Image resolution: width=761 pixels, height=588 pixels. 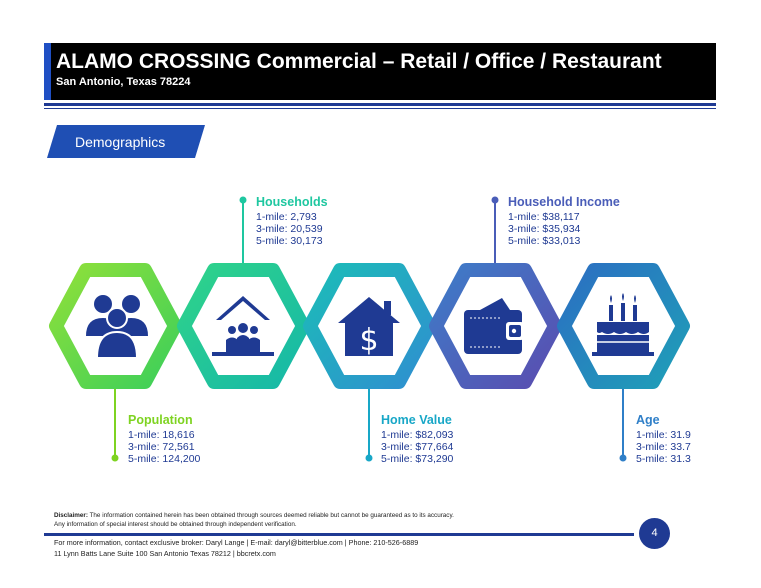 What do you see at coordinates (71, 515) in the screenshot?
I see `disclaimer-label: Disclaimer:` at bounding box center [71, 515].